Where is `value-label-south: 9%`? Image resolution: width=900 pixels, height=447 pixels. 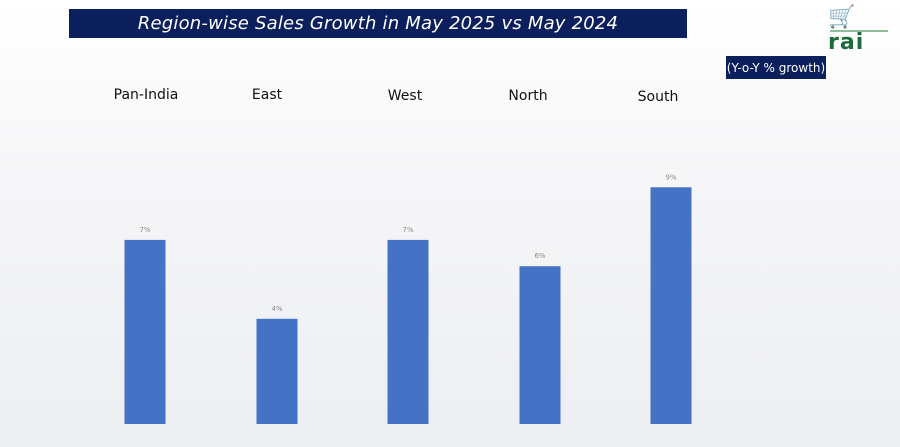 value-label-south: 9% is located at coordinates (670, 177).